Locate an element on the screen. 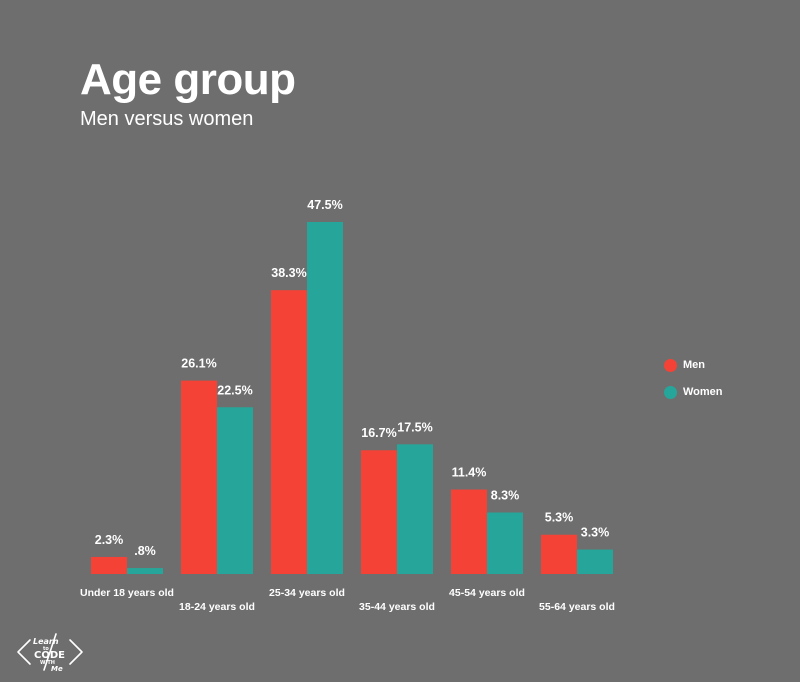 The height and width of the screenshot is (682, 800). category-label-3: 35-44 years old is located at coordinates (397, 607).